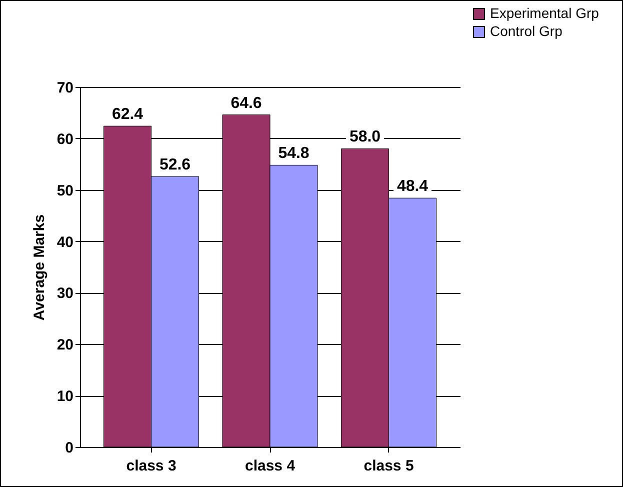 The width and height of the screenshot is (623, 487). Describe the element at coordinates (65, 293) in the screenshot. I see `y-tick-label: 30` at that location.